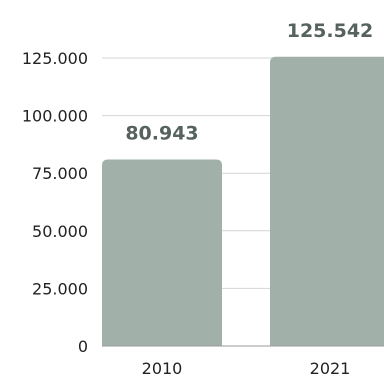 This screenshot has width=384, height=376. What do you see at coordinates (161, 134) in the screenshot?
I see `data-label: 80.943` at bounding box center [161, 134].